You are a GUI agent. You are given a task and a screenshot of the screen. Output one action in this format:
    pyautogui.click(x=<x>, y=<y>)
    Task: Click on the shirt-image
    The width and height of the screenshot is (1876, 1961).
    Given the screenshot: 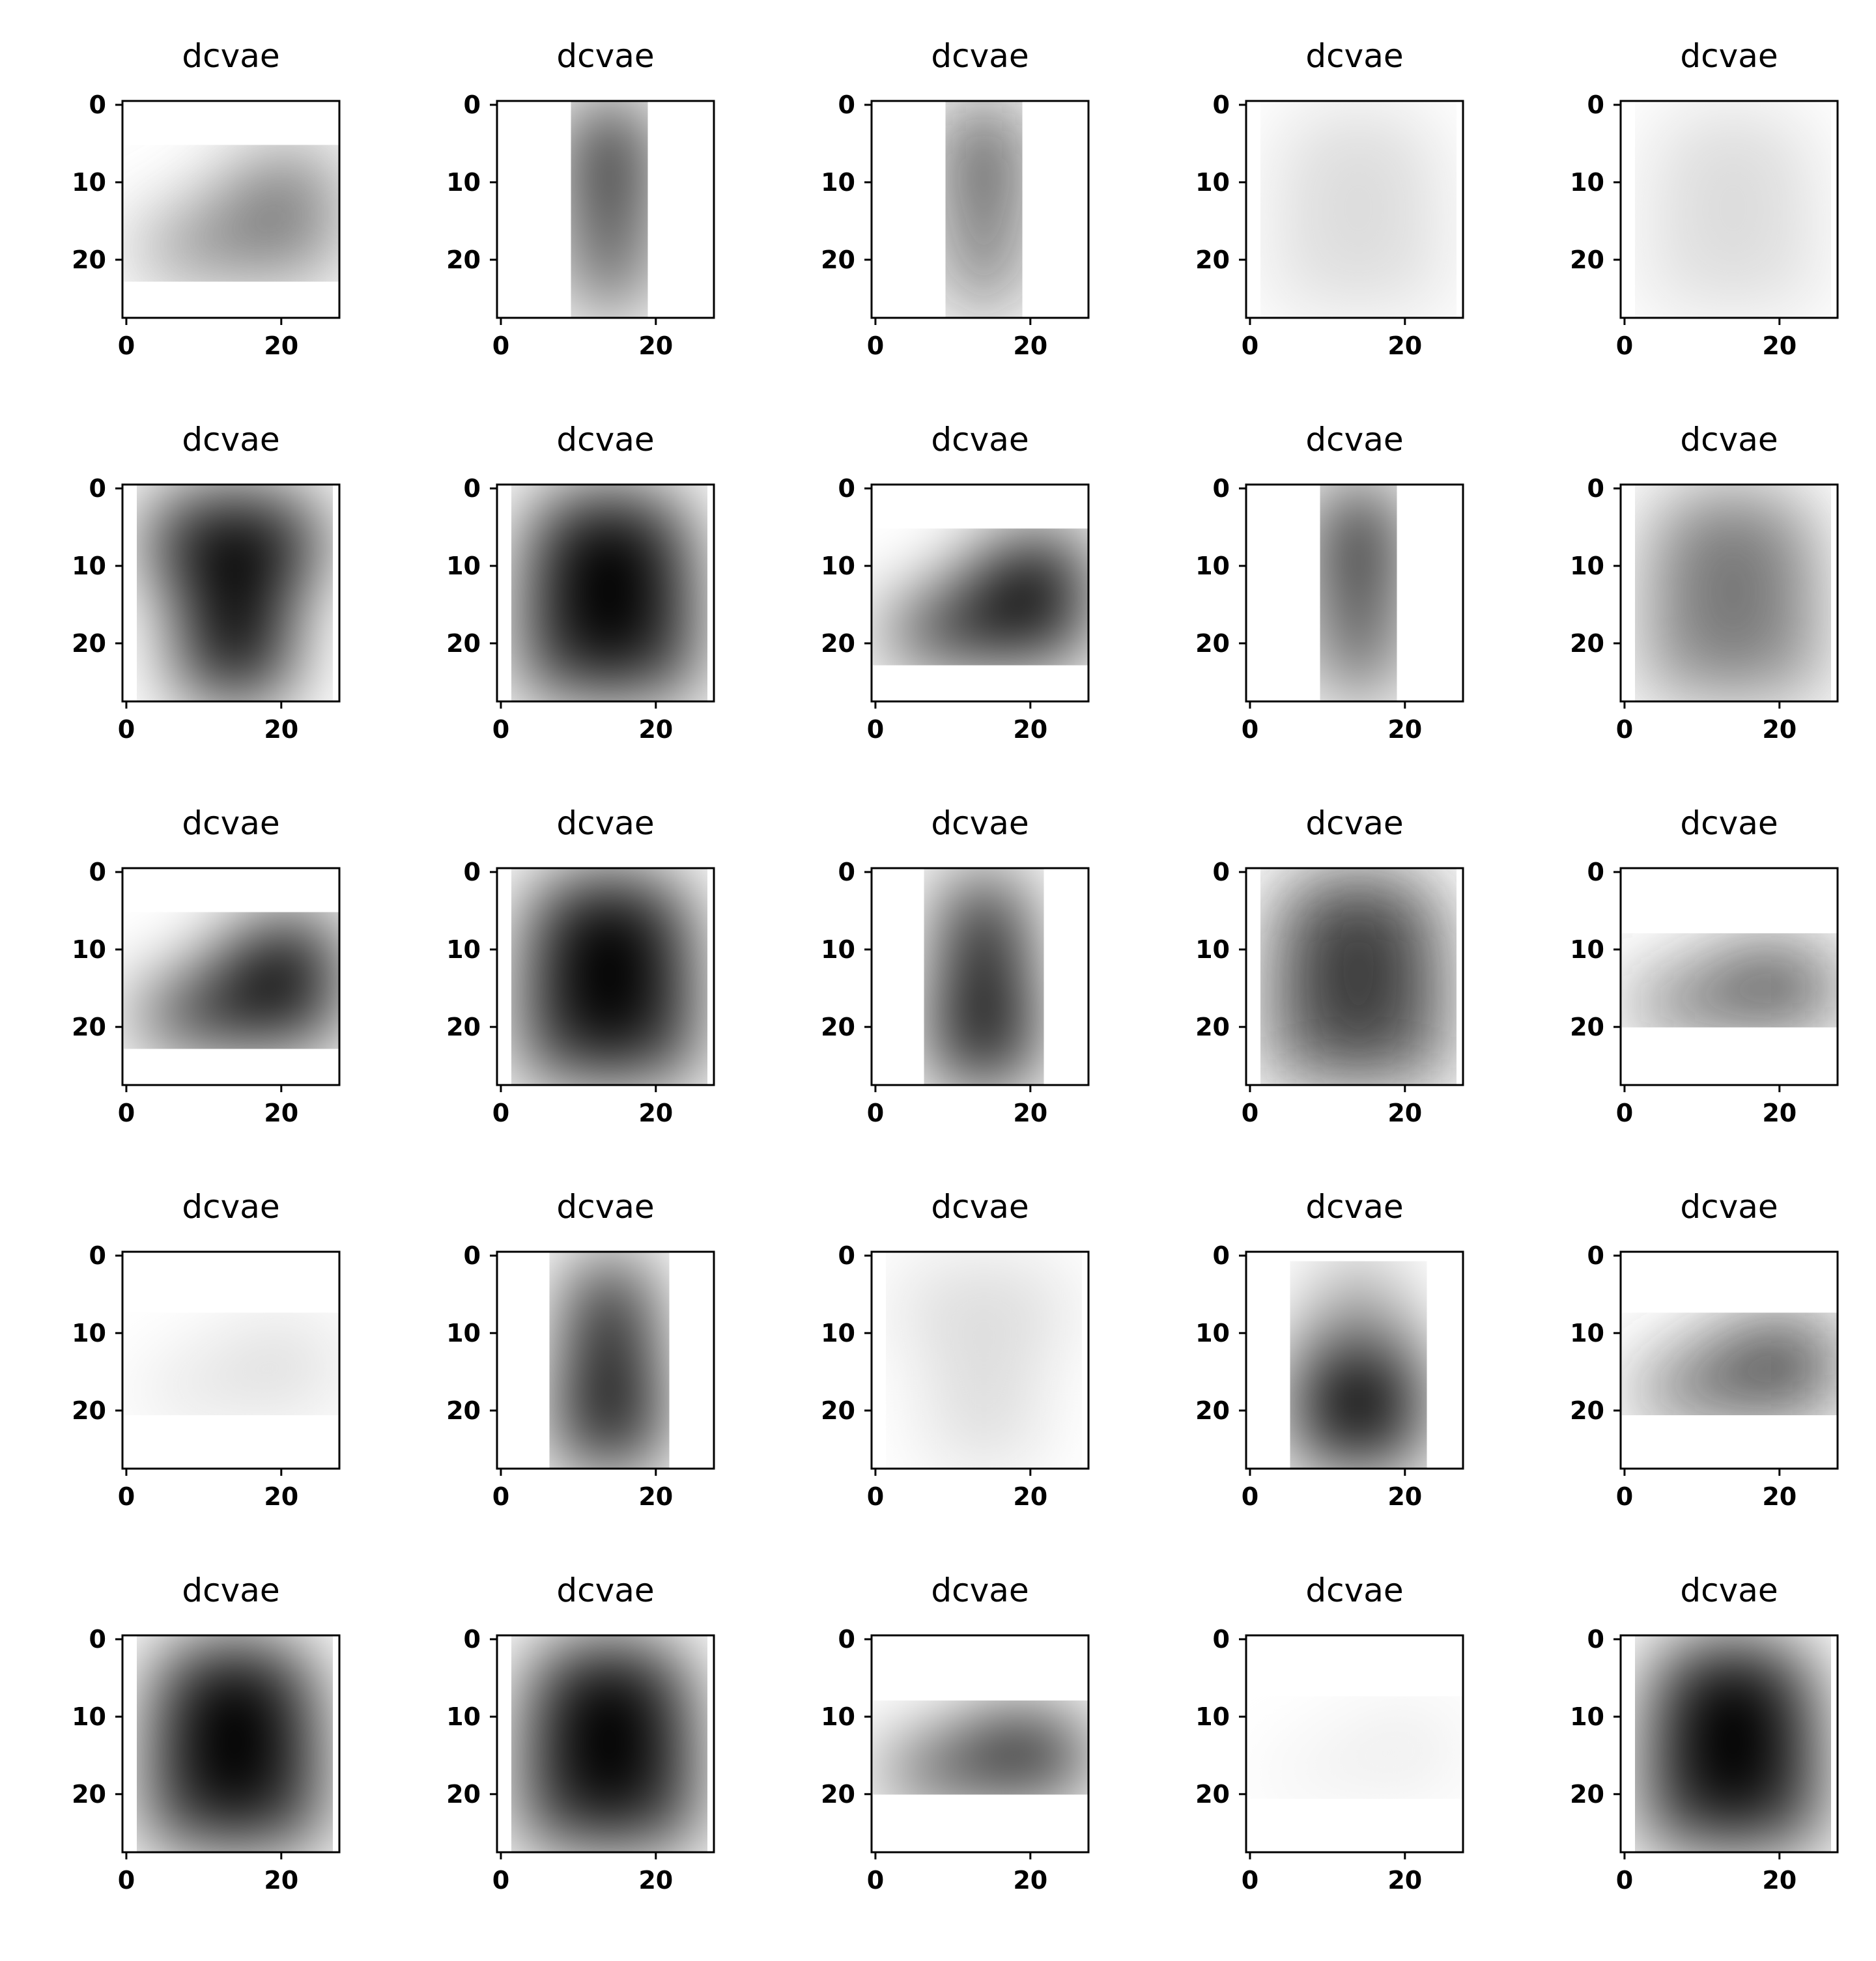 What is the action you would take?
    pyautogui.click(x=1733, y=211)
    